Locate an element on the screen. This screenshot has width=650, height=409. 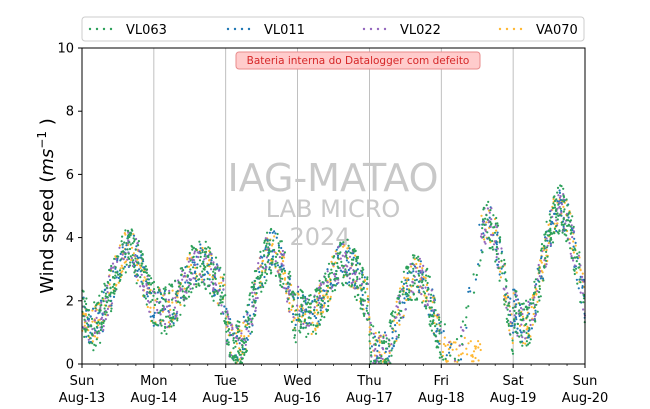
y-tick-label: 0 is located at coordinates (70, 365).